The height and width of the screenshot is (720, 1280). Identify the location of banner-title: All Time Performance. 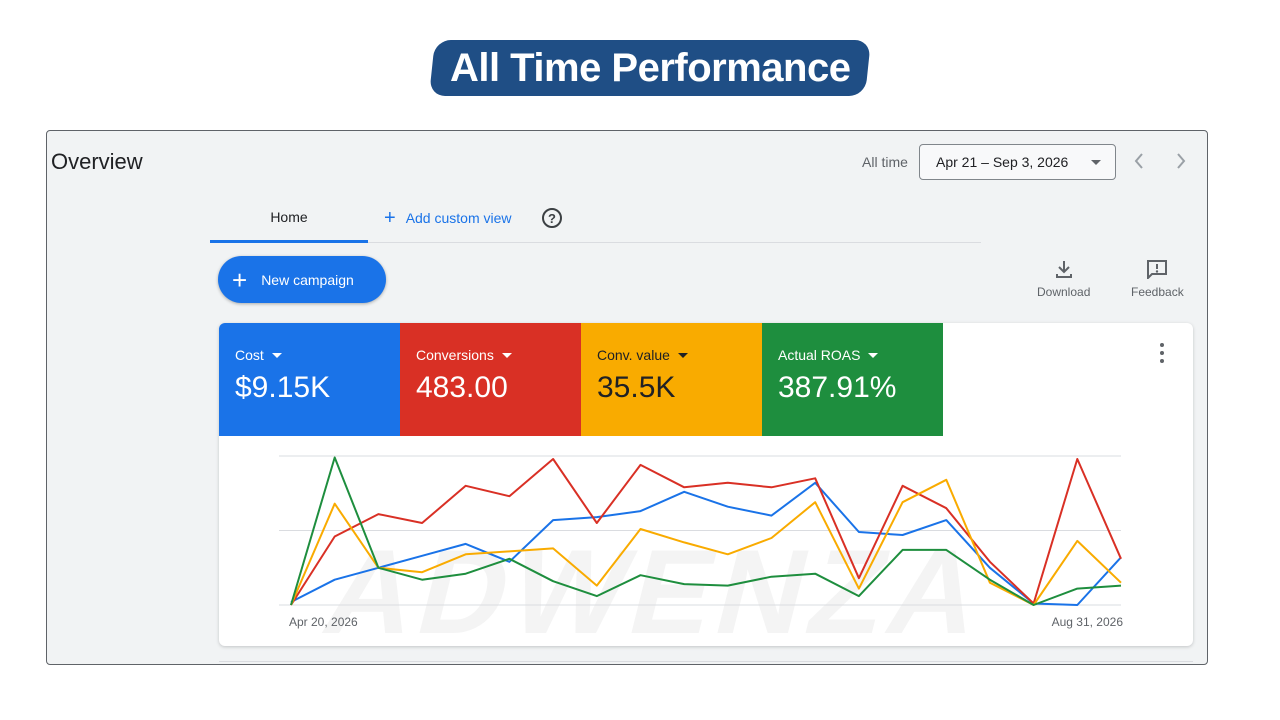
(650, 67).